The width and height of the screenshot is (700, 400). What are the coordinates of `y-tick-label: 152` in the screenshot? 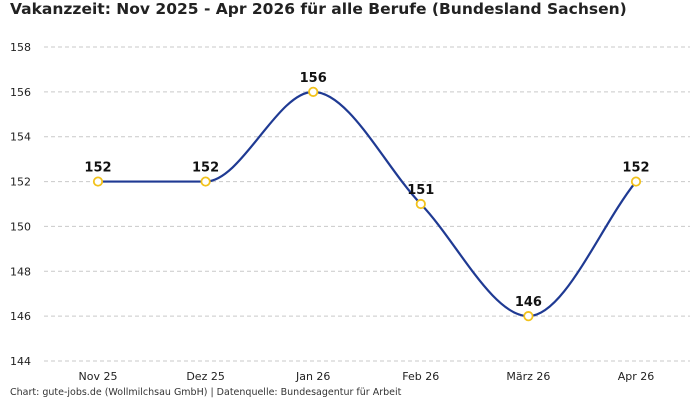 It's located at (20, 182).